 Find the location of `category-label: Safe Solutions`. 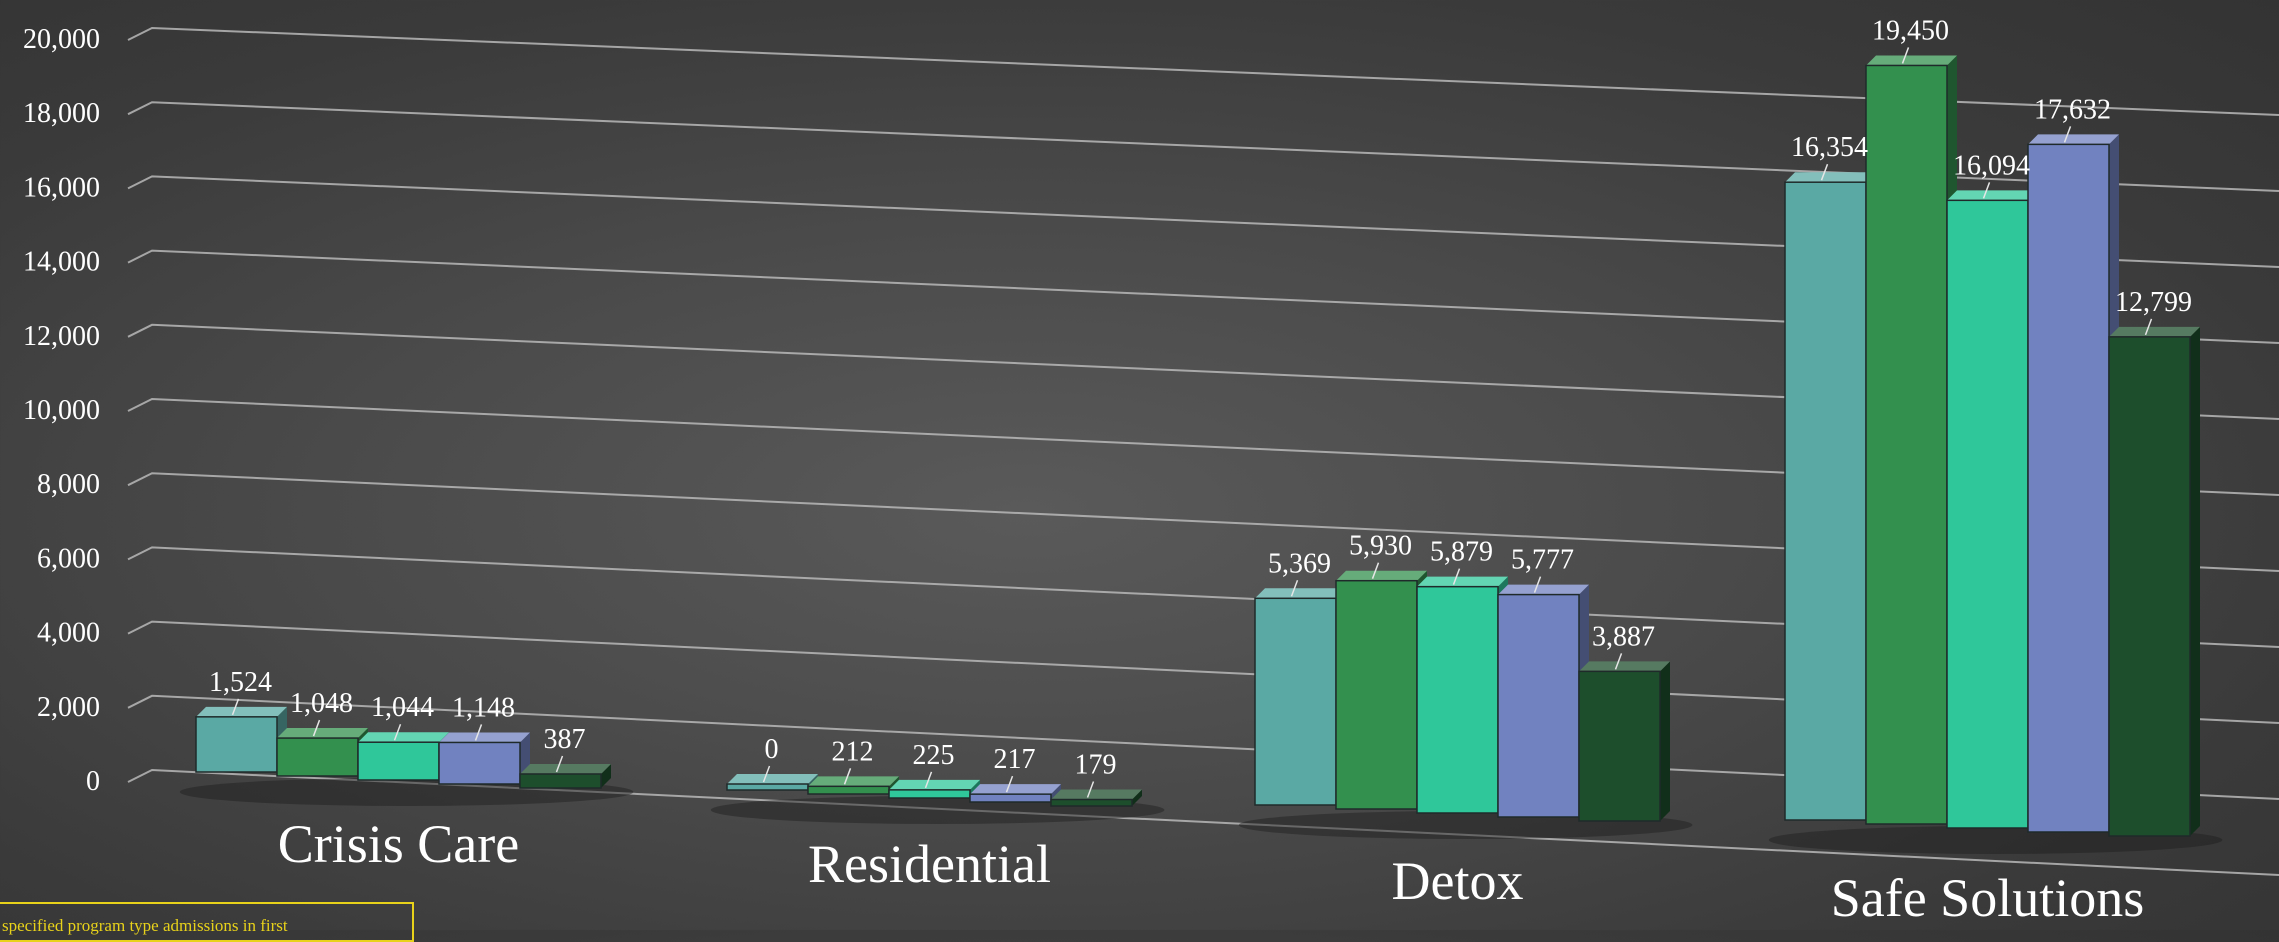

category-label: Safe Solutions is located at coordinates (1988, 898).